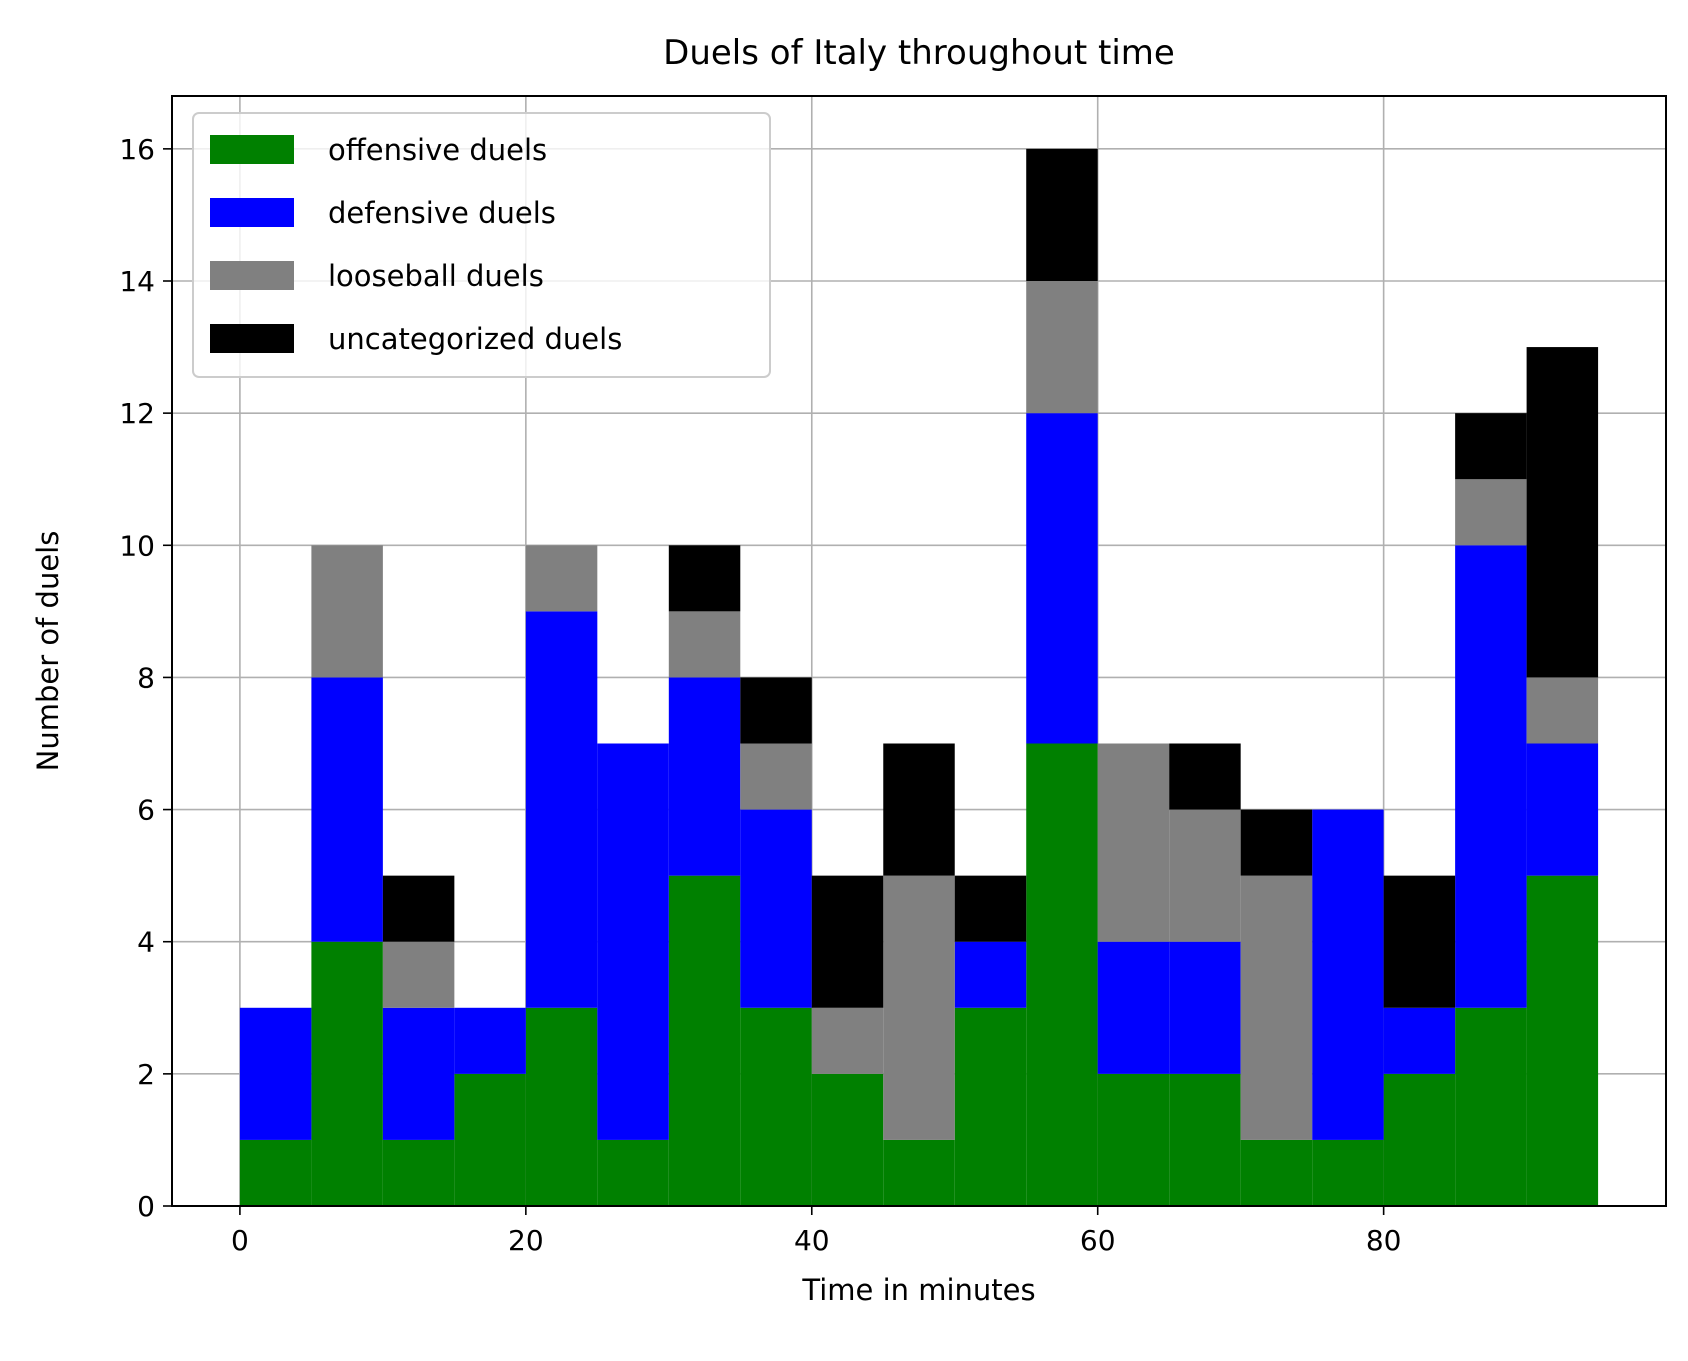  What do you see at coordinates (252, 212) in the screenshot?
I see `legend-swatch-defensive-duels` at bounding box center [252, 212].